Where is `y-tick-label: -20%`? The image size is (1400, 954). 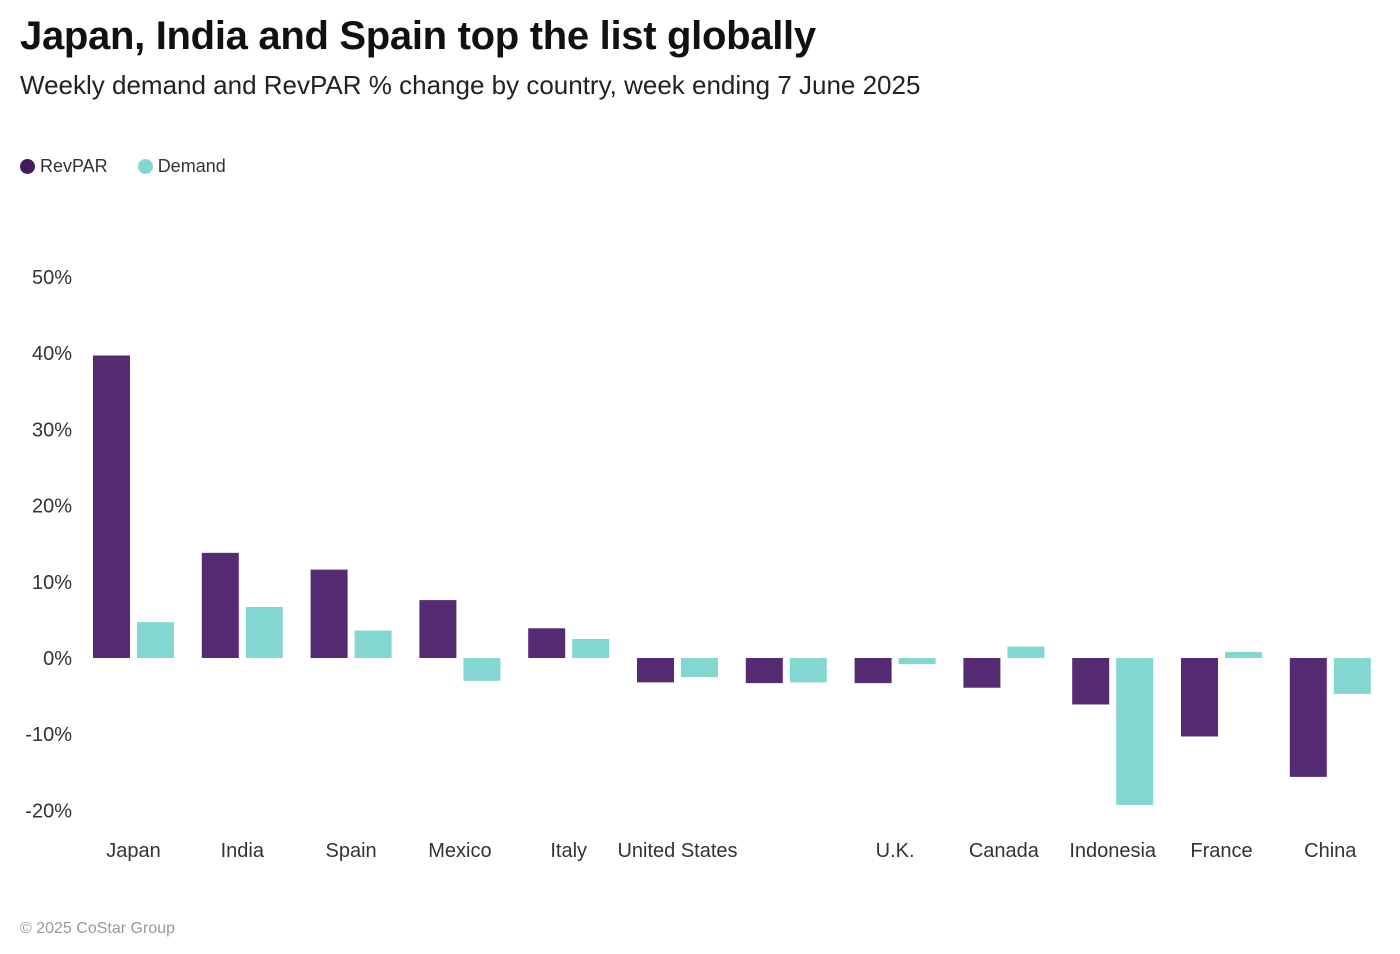 y-tick-label: -20% is located at coordinates (48, 811).